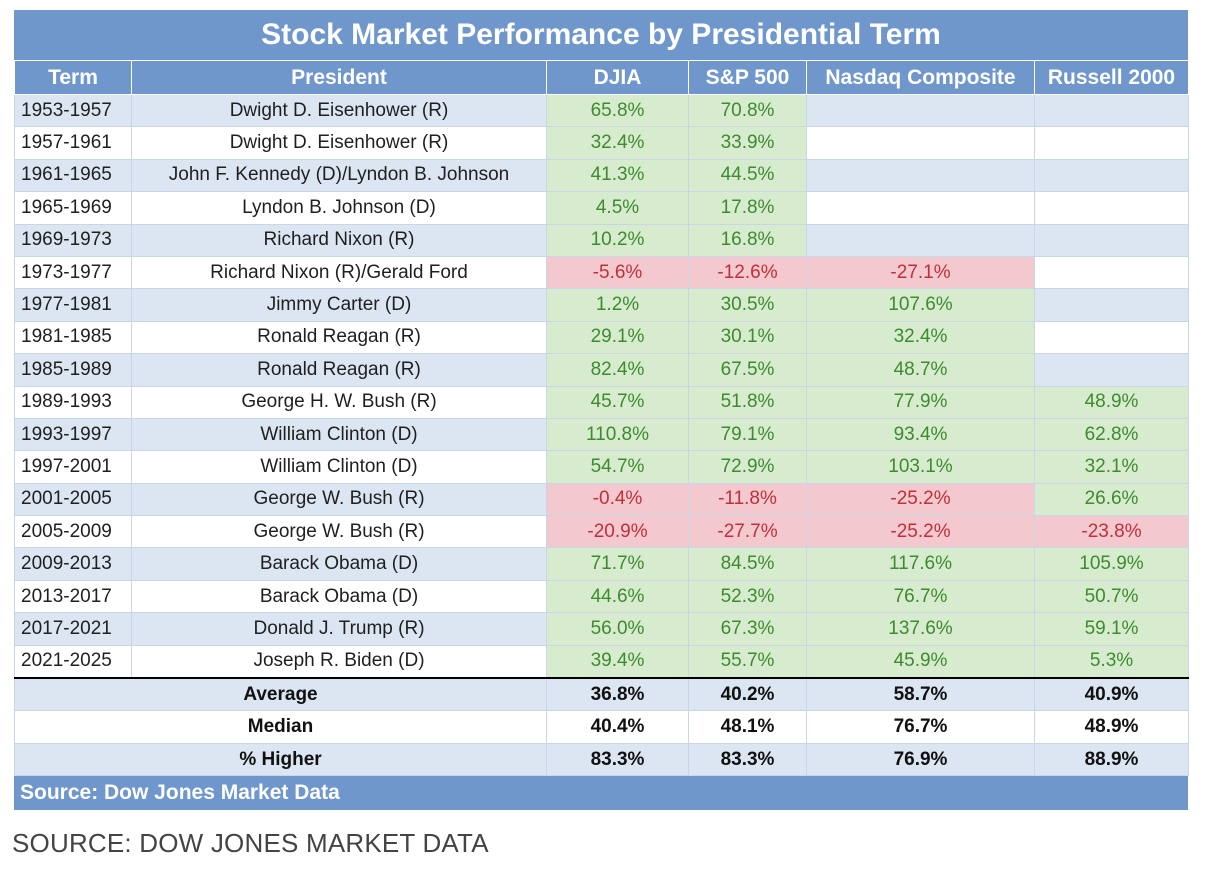 The width and height of the screenshot is (1212, 872). Describe the element at coordinates (747, 370) in the screenshot. I see `cell-sp500: 67.5%` at that location.